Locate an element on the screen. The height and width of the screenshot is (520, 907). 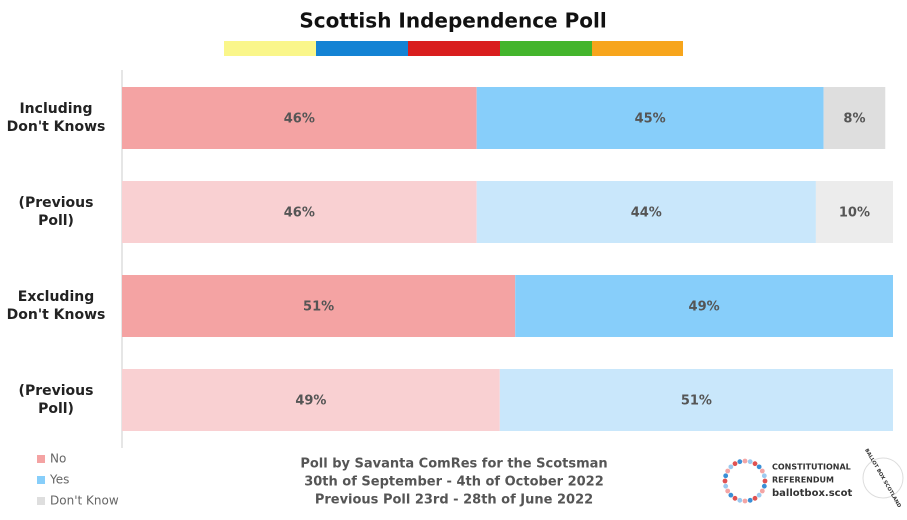
logo-mark is located at coordinates (745, 481).